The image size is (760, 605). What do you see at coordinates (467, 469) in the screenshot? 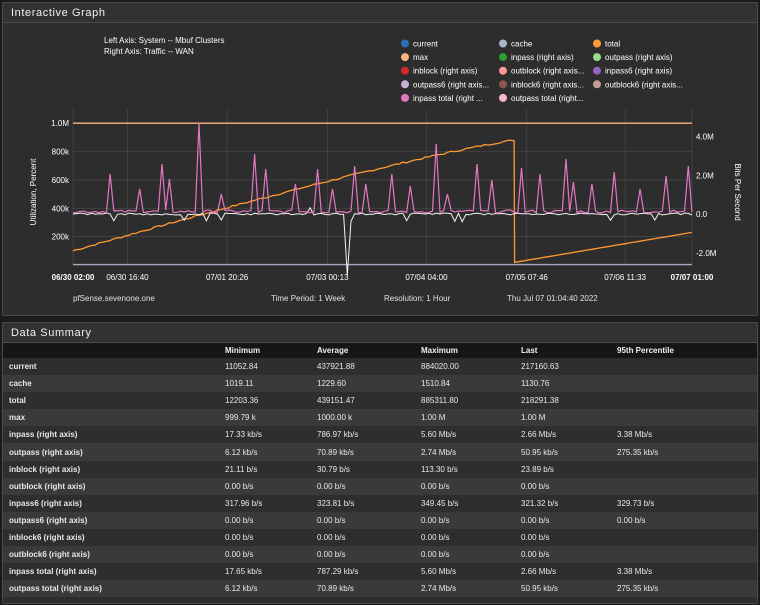
I see `cell-maximum: 113.30 b/s` at bounding box center [467, 469].